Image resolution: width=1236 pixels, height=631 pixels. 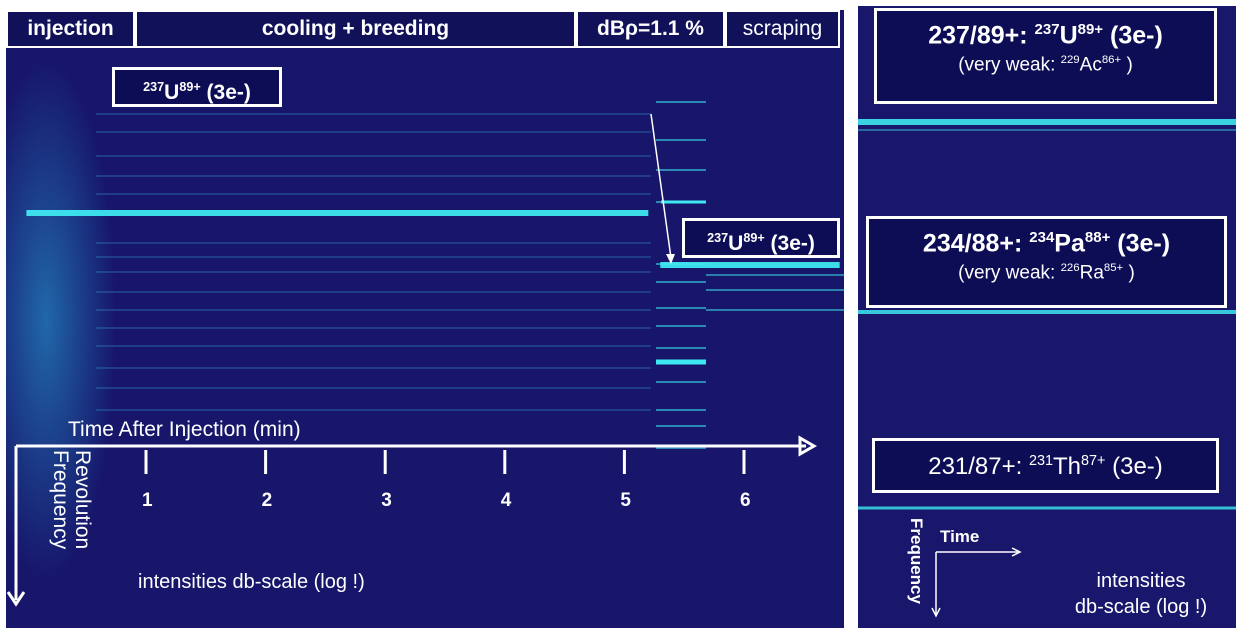 I want to click on time-label: Time, so click(x=960, y=536).